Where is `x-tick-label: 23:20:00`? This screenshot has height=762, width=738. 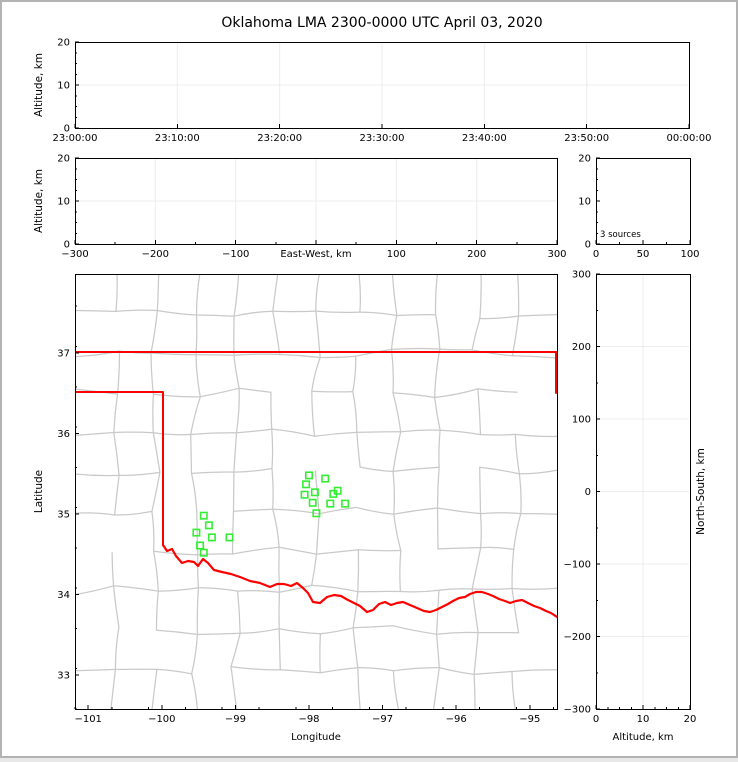
x-tick-label: 23:20:00 is located at coordinates (279, 138).